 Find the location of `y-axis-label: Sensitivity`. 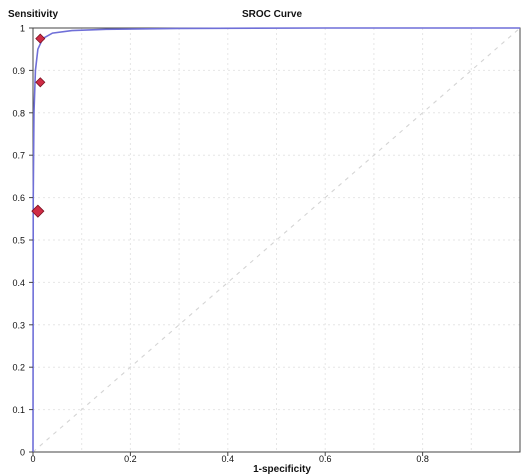

y-axis-label: Sensitivity is located at coordinates (33, 14).